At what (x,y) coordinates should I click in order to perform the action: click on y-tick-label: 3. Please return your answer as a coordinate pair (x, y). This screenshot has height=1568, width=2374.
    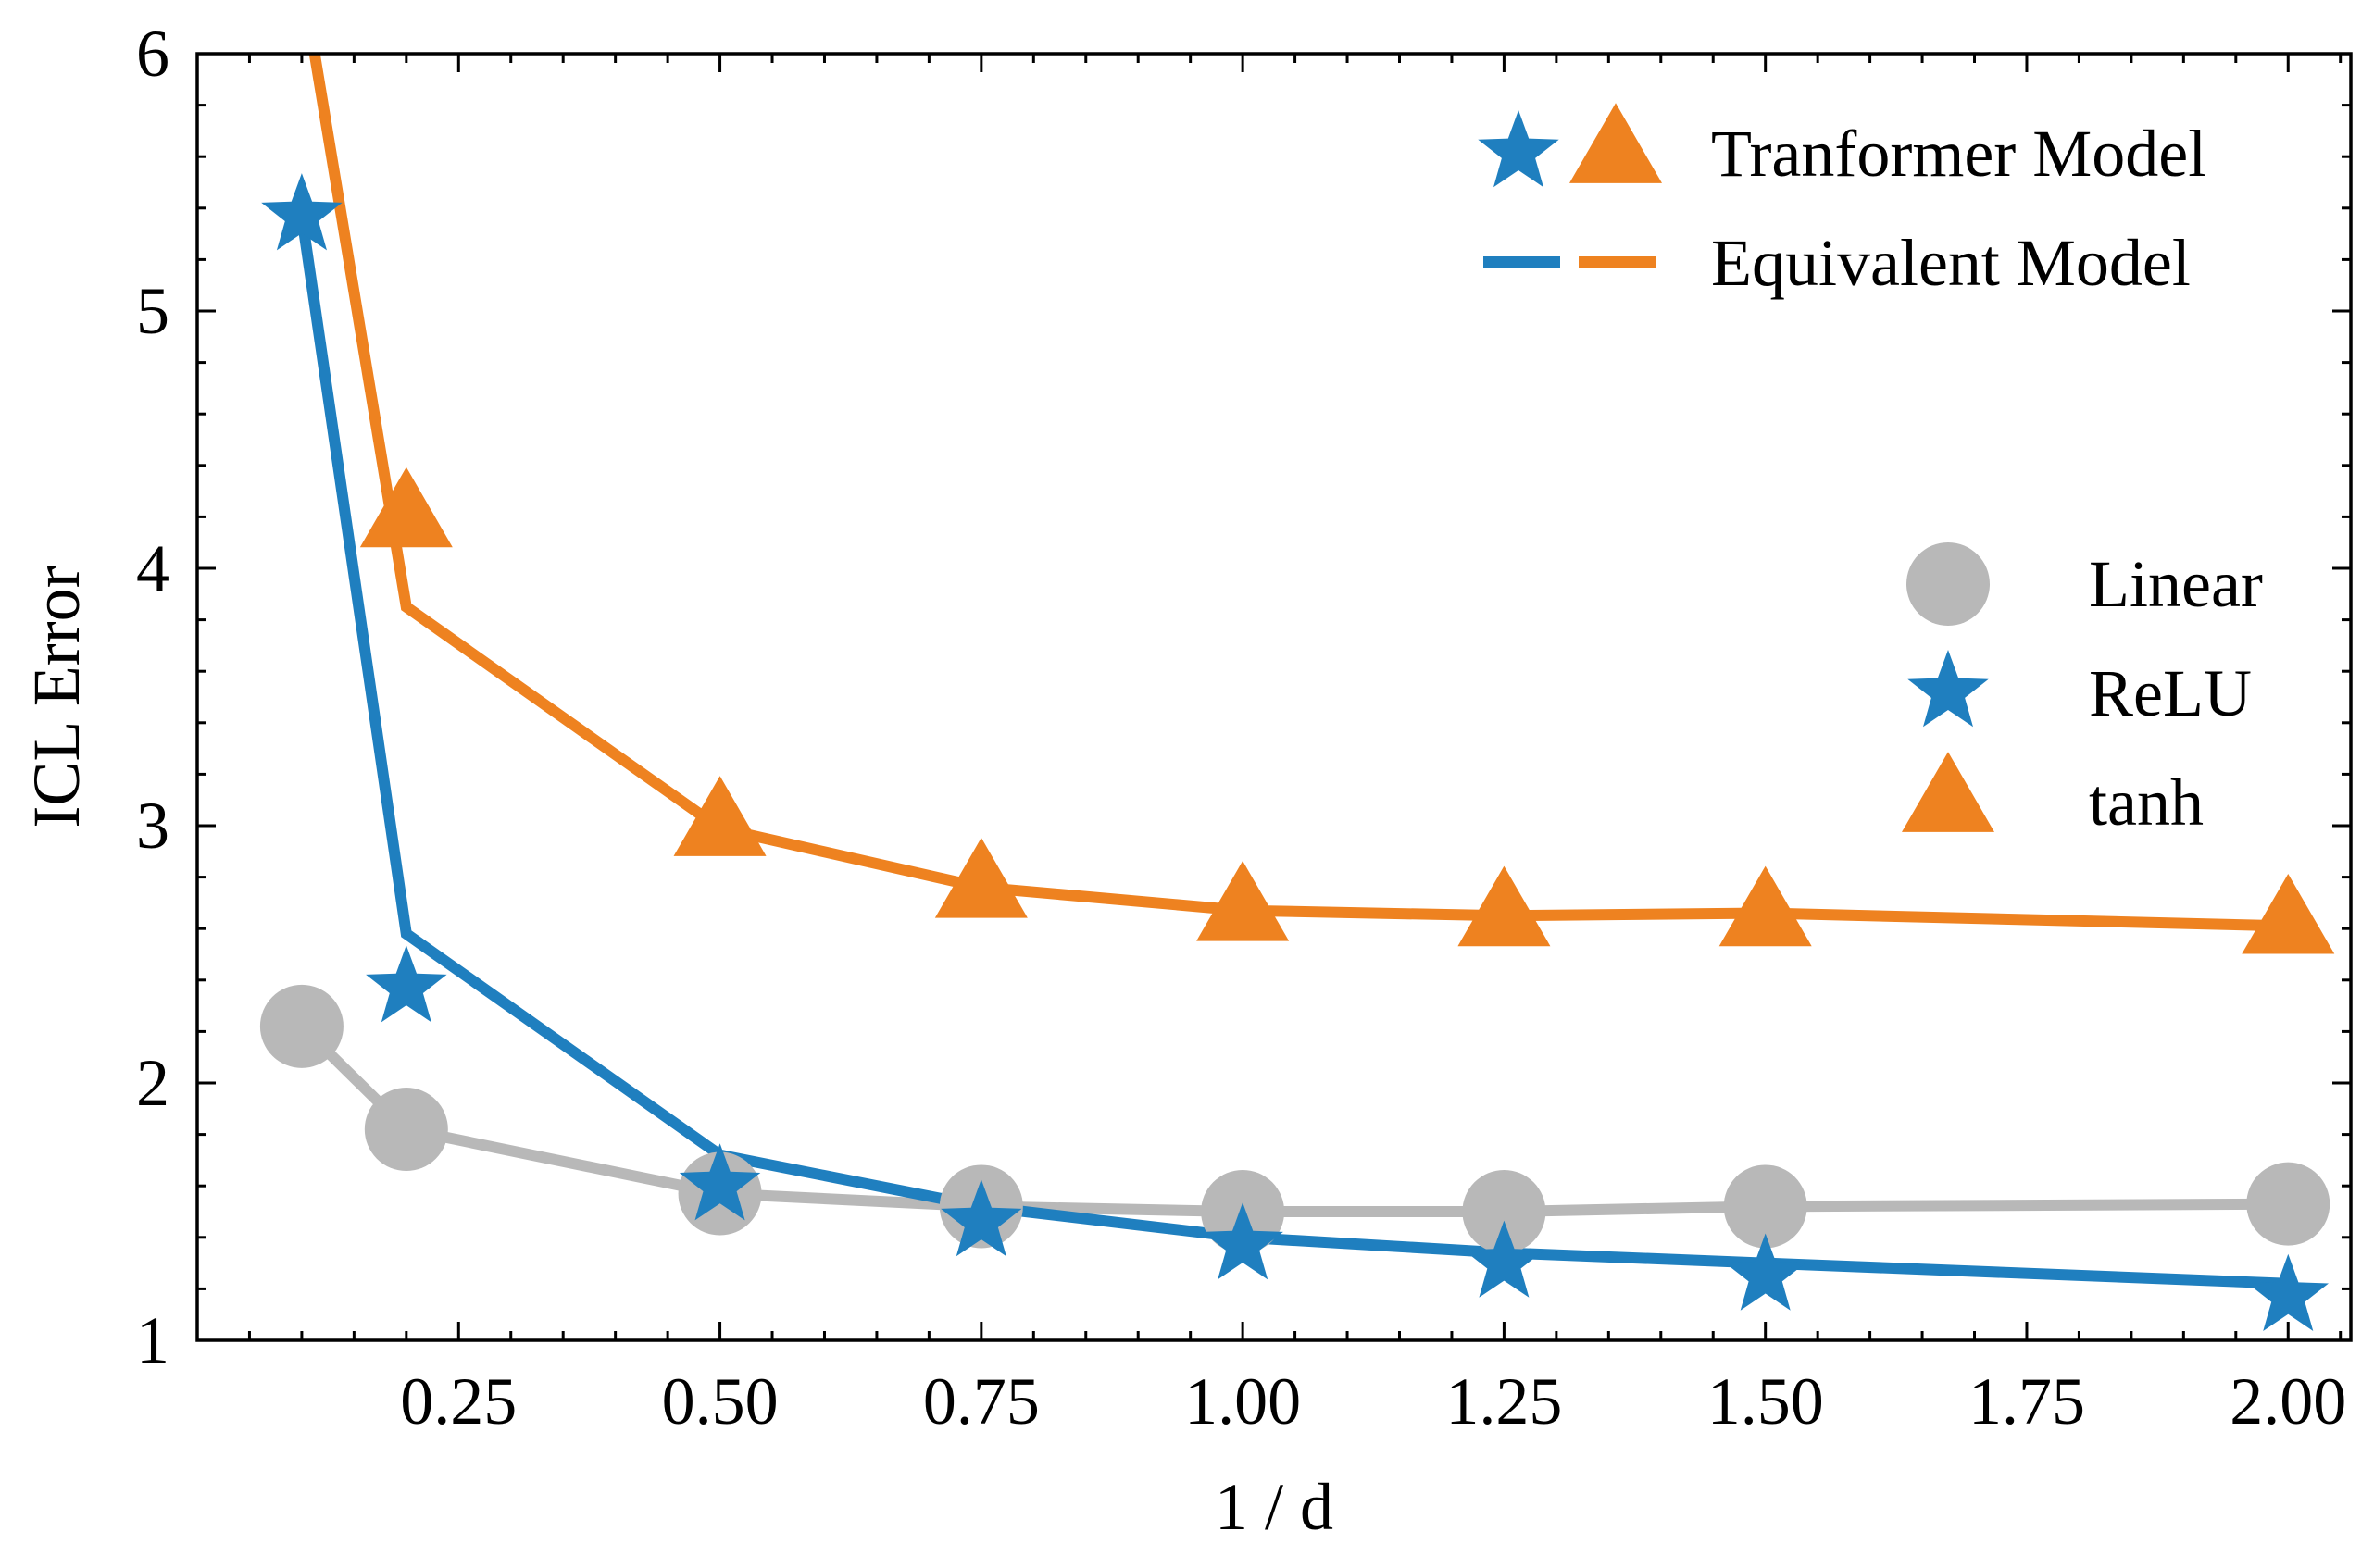
    Looking at the image, I should click on (152, 826).